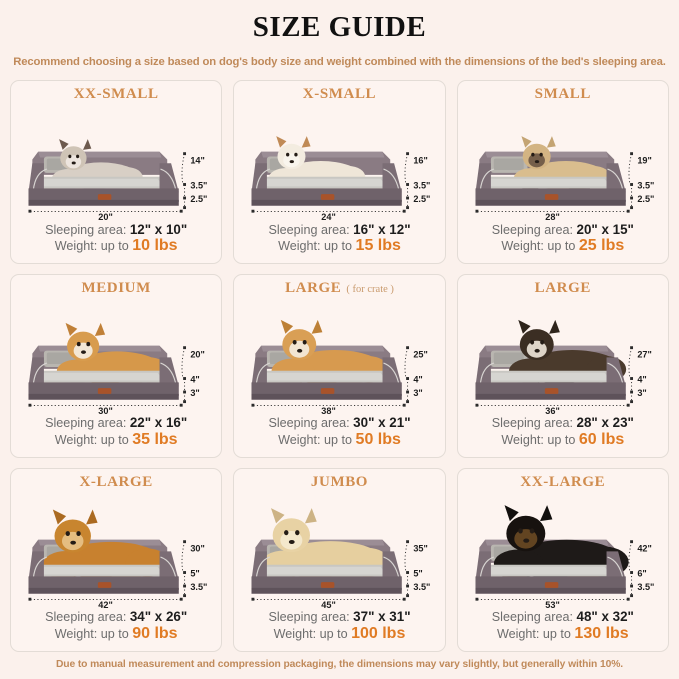  Describe the element at coordinates (116, 550) in the screenshot. I see `bed-illustration: 42" 30" 5" 3.5"` at that location.